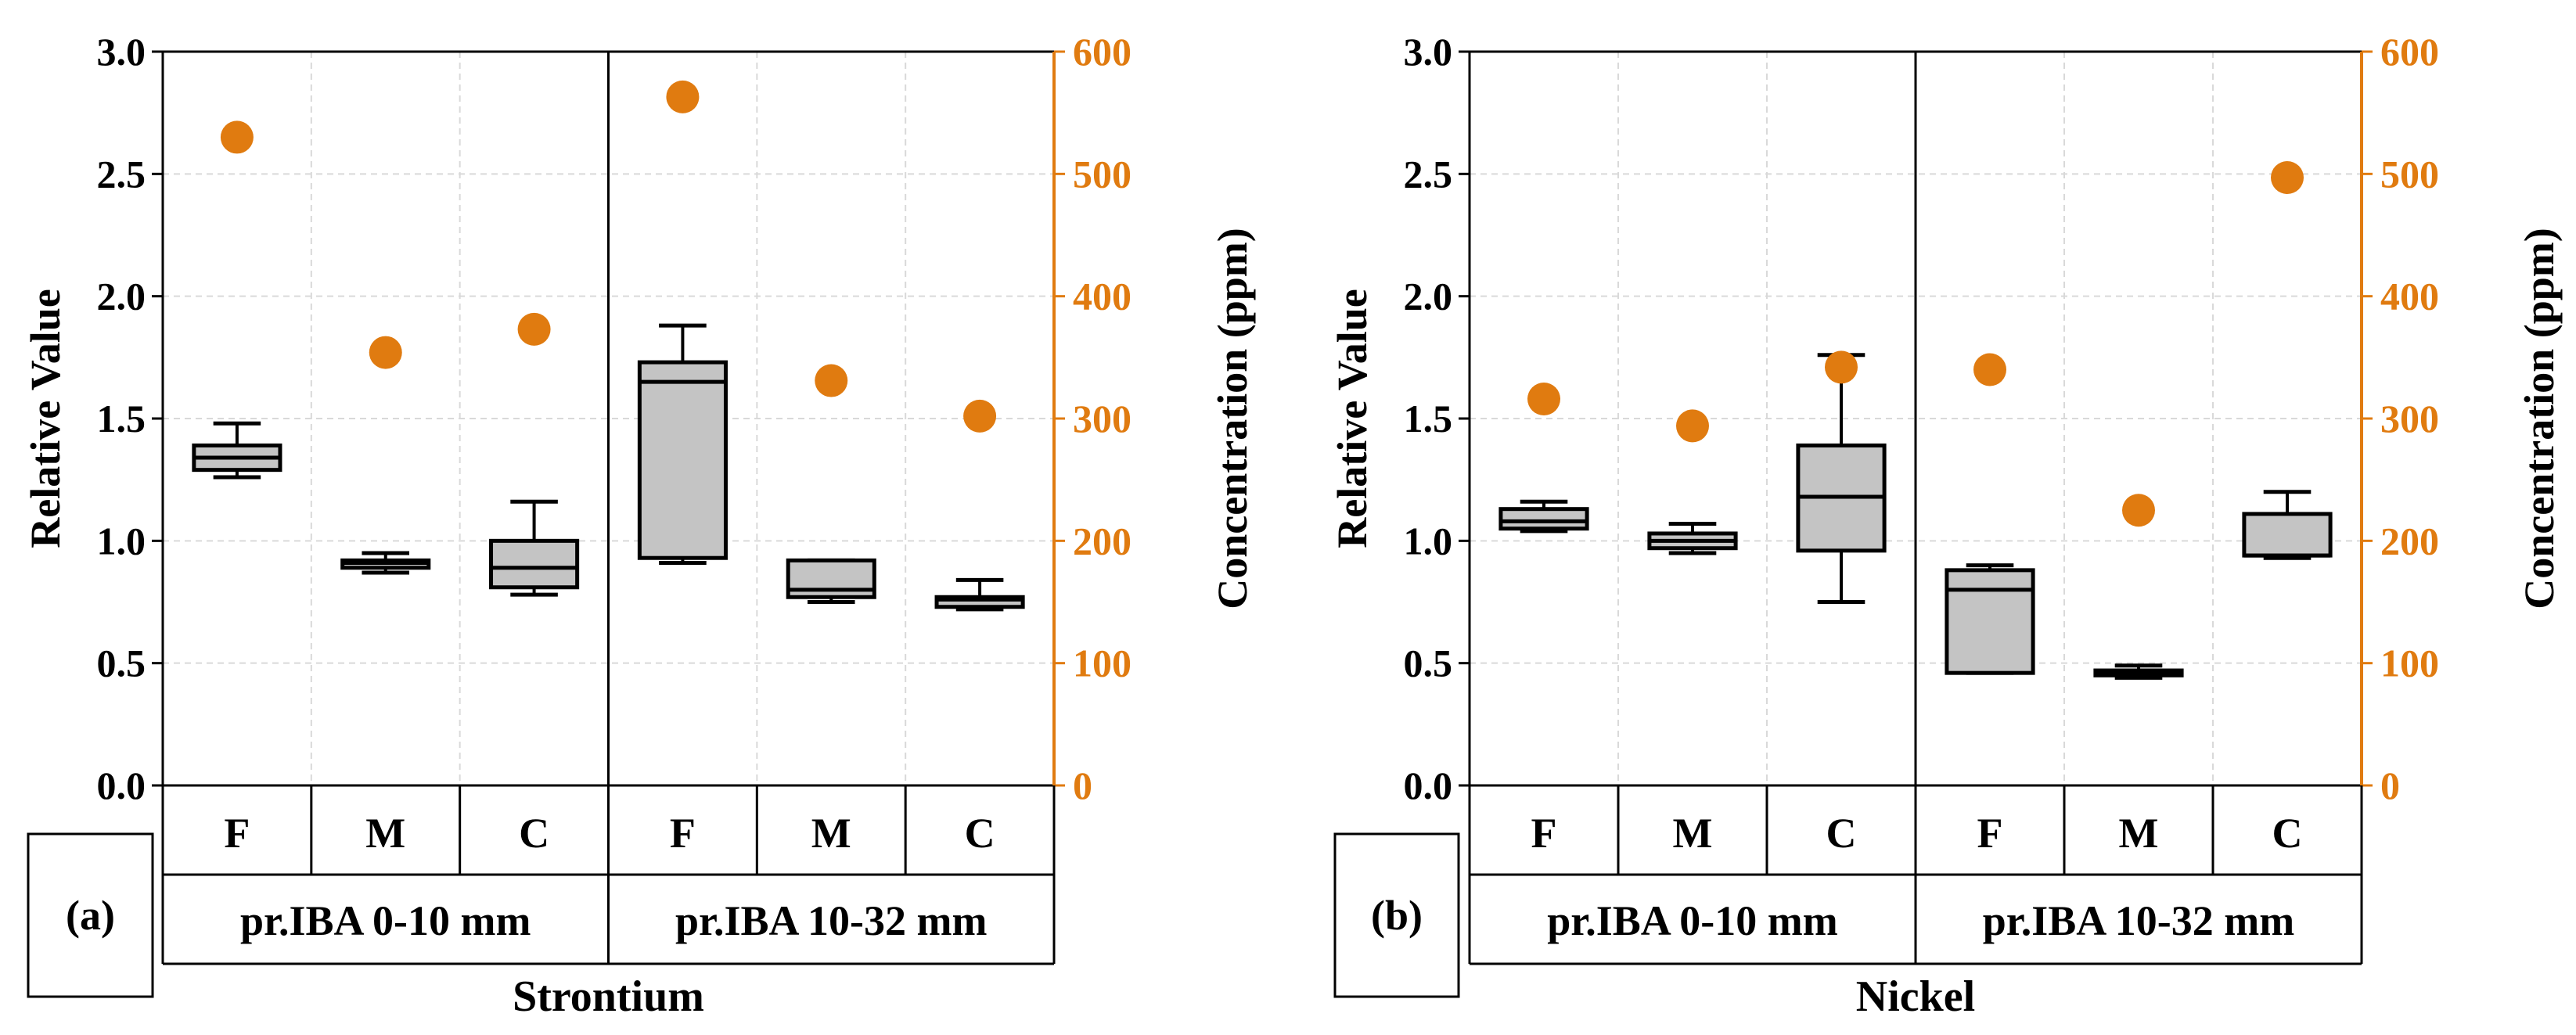 The height and width of the screenshot is (1035, 2576). I want to click on chart-title: Strontium, so click(608, 996).